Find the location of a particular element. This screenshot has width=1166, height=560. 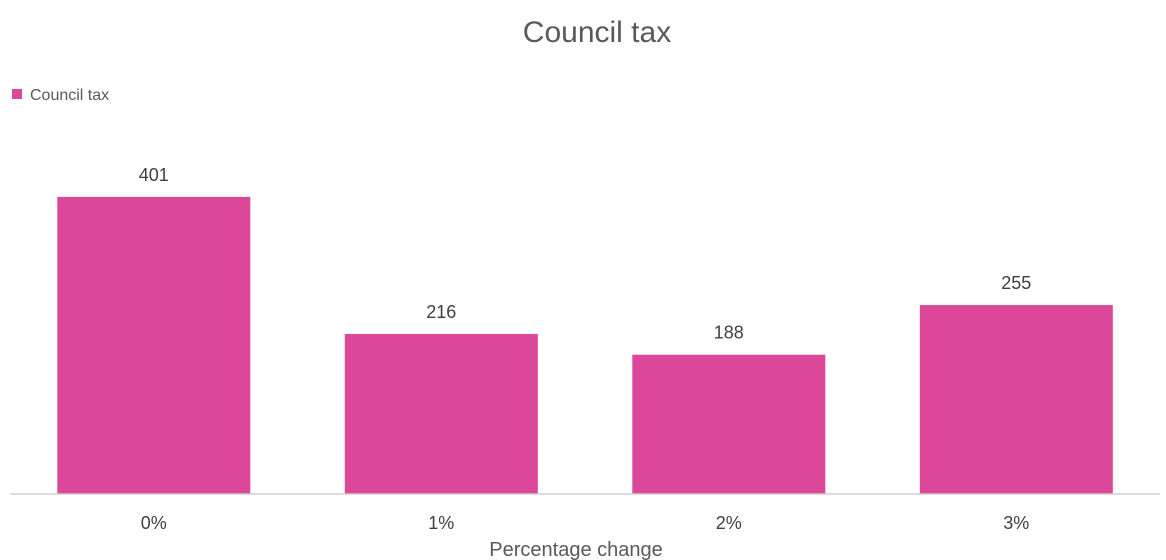

x-tick-label-0: 0% is located at coordinates (154, 523).